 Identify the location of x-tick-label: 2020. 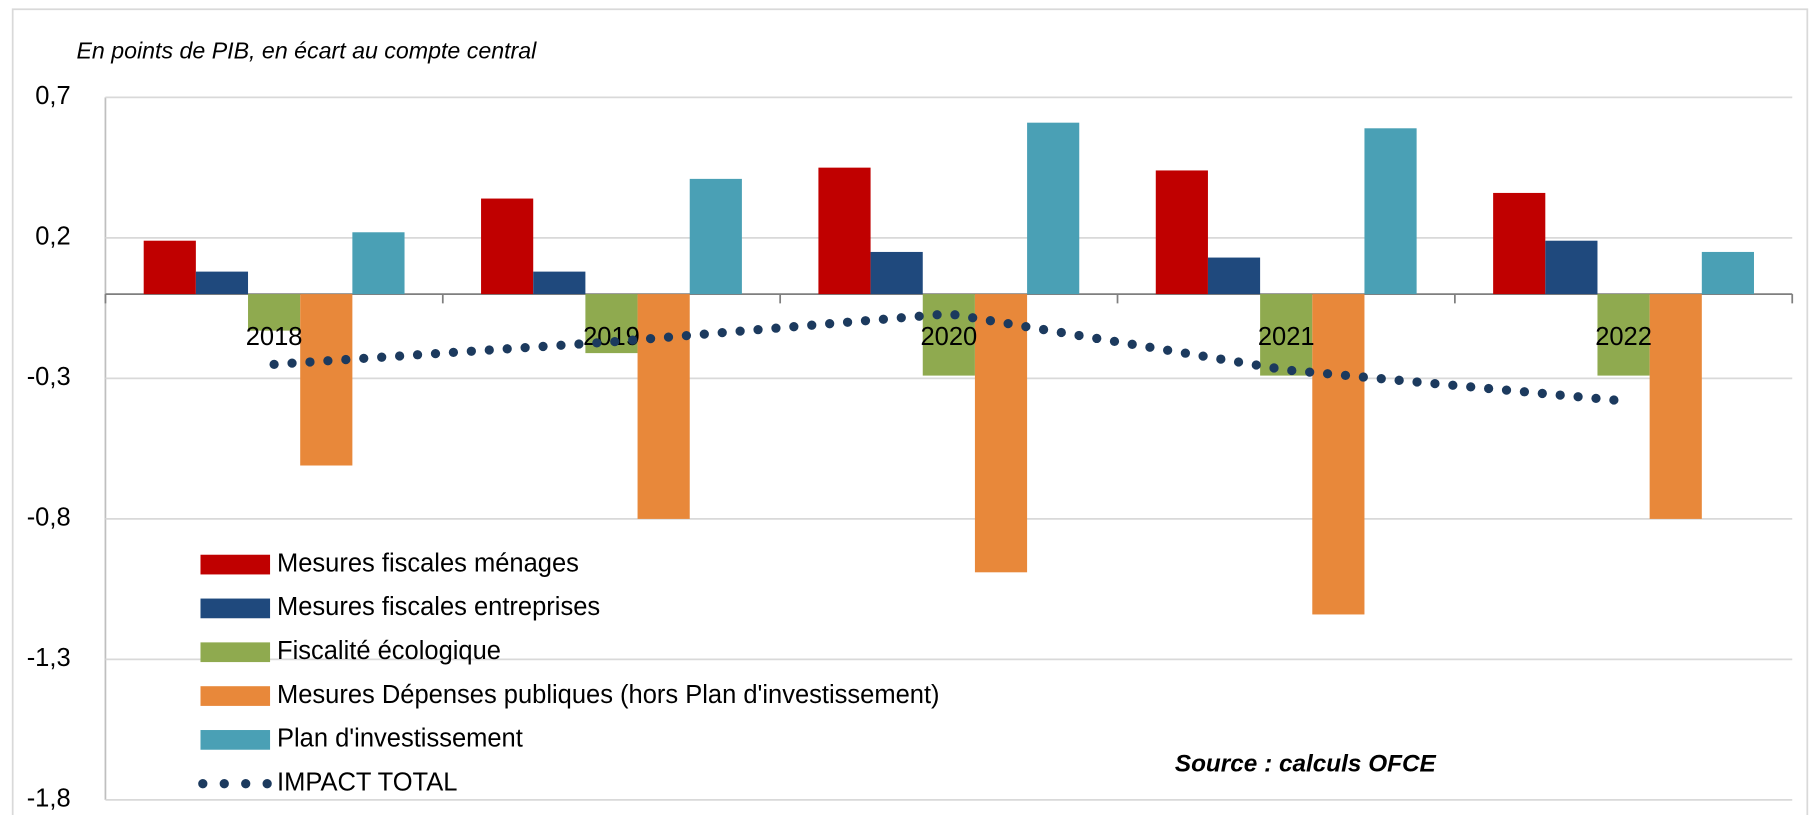
(948, 337).